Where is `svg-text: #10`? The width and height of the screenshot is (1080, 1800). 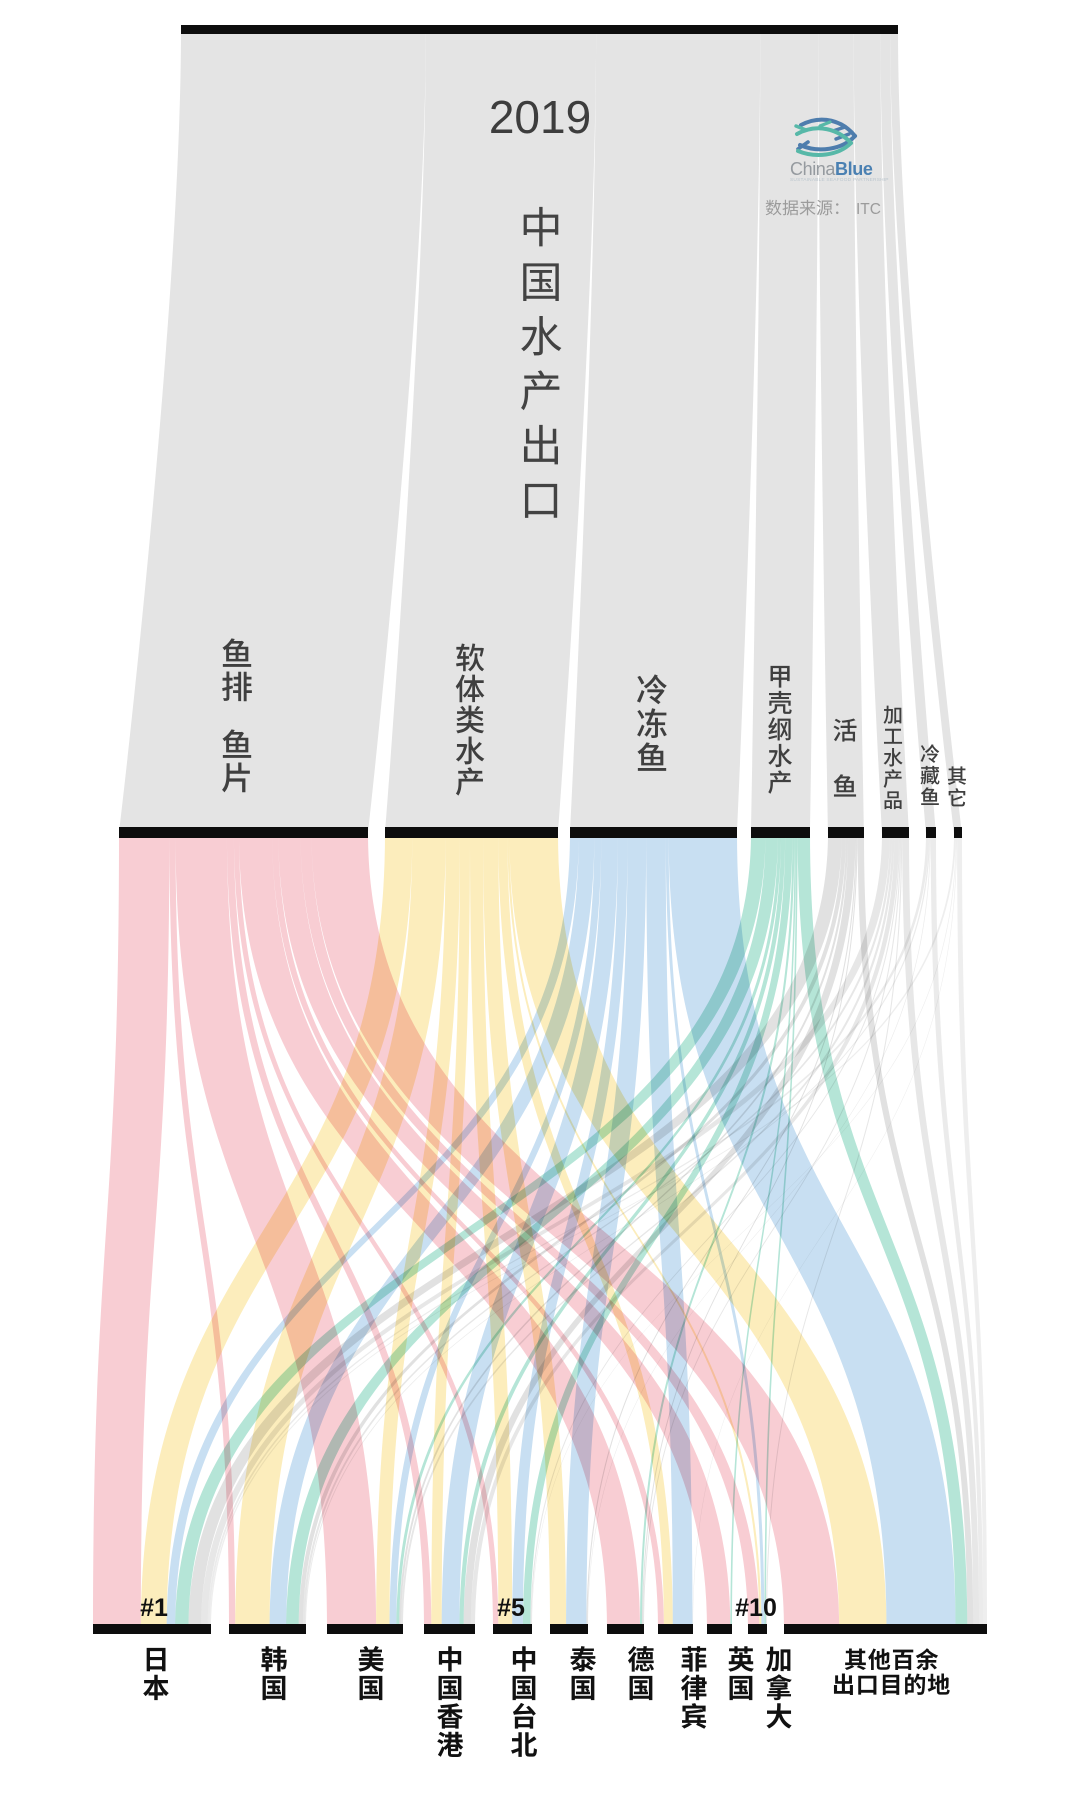
svg-text: #10 is located at coordinates (756, 1608).